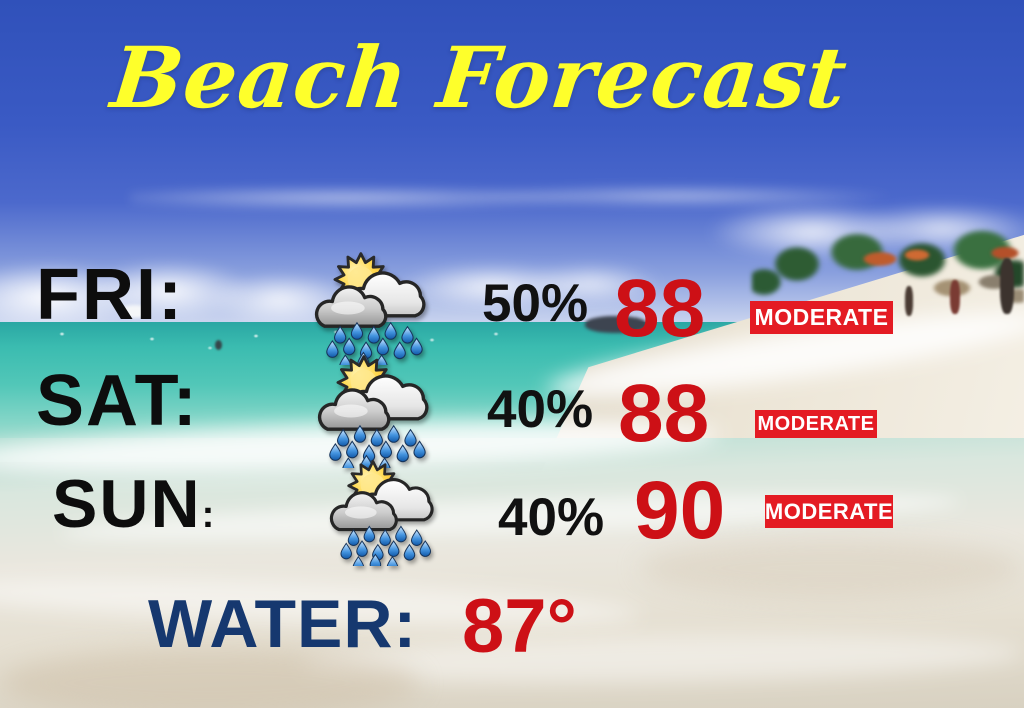  What do you see at coordinates (117, 401) in the screenshot?
I see `day-label-sat: SAT:` at bounding box center [117, 401].